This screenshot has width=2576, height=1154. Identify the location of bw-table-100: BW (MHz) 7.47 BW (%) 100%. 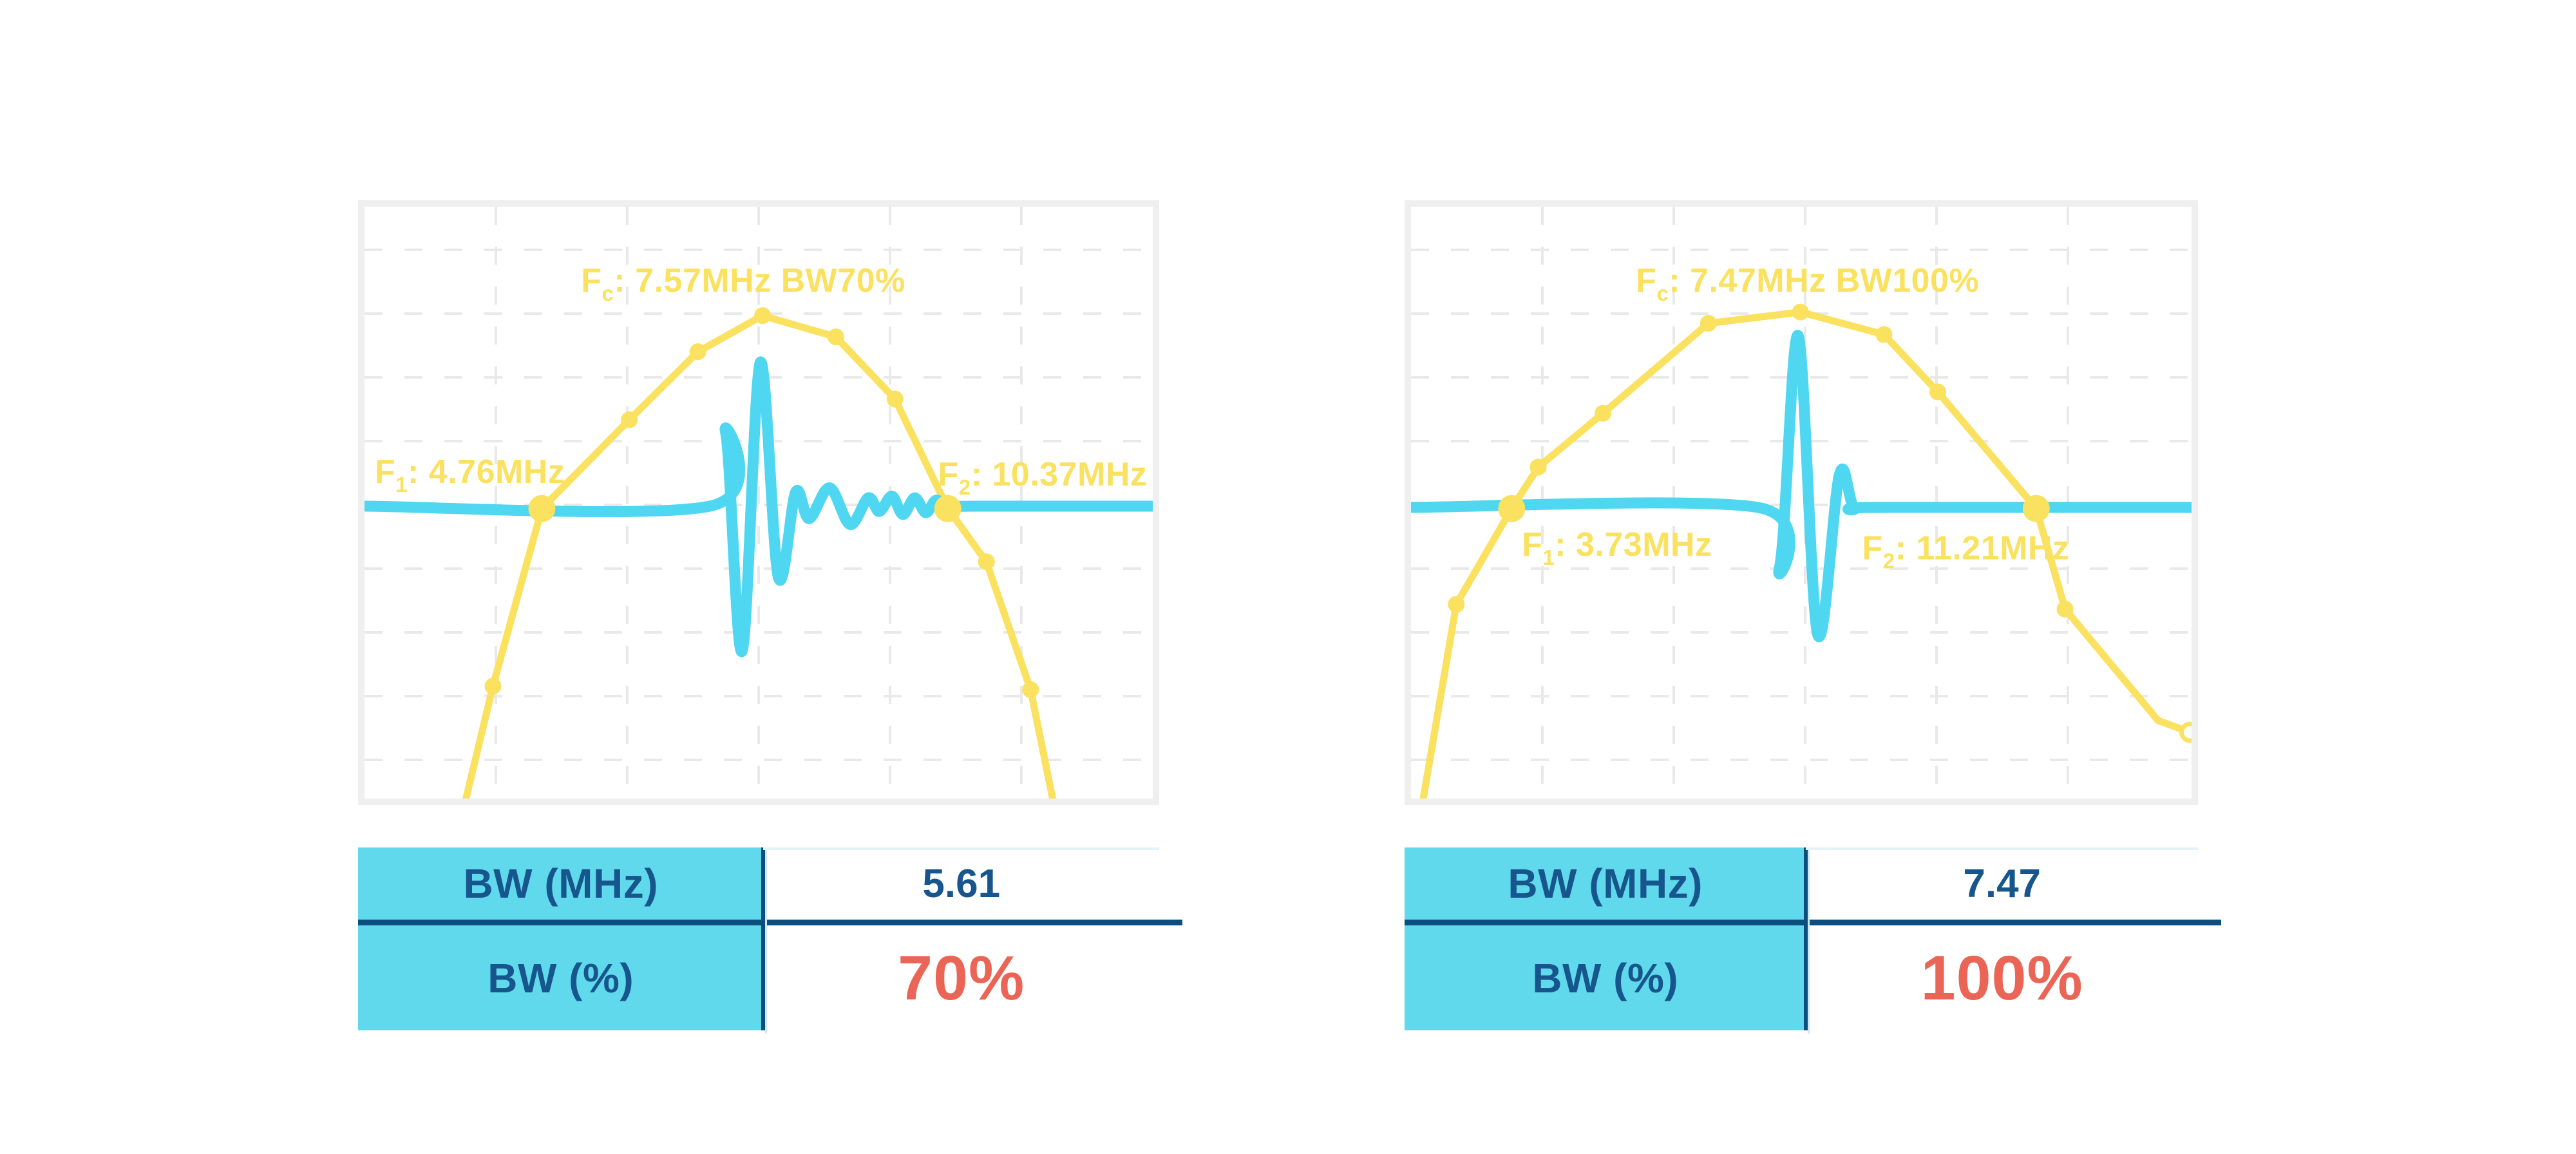
(1813, 941).